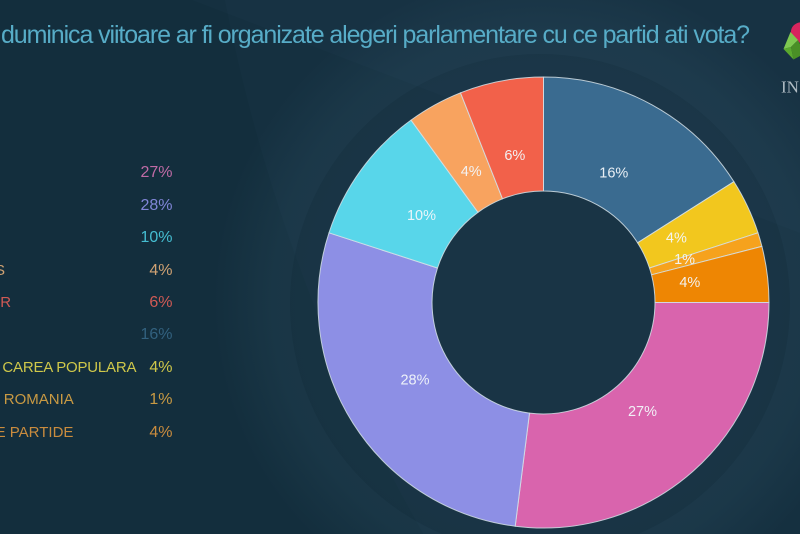 The width and height of the screenshot is (800, 534). I want to click on svg-text: IN, so click(790, 87).